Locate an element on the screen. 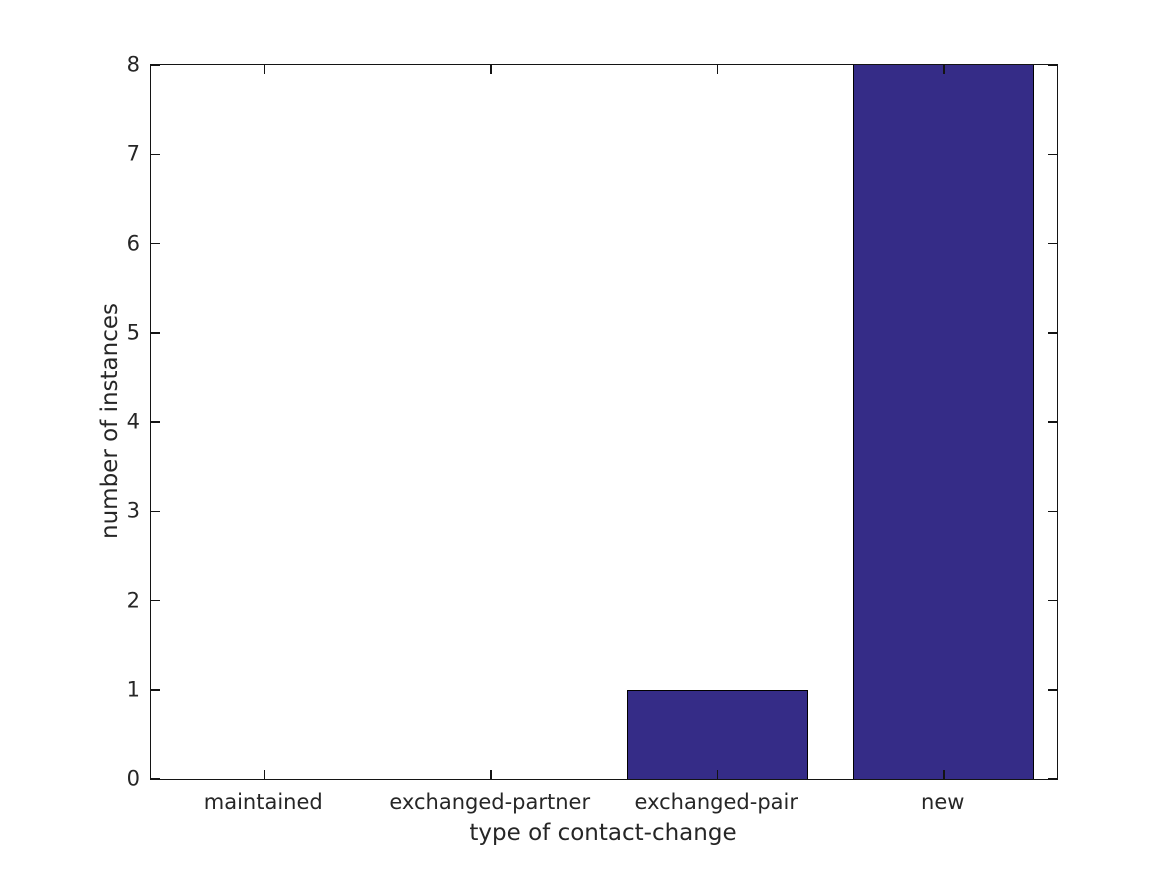  y-tick-label-3: 3 is located at coordinates (133, 510).